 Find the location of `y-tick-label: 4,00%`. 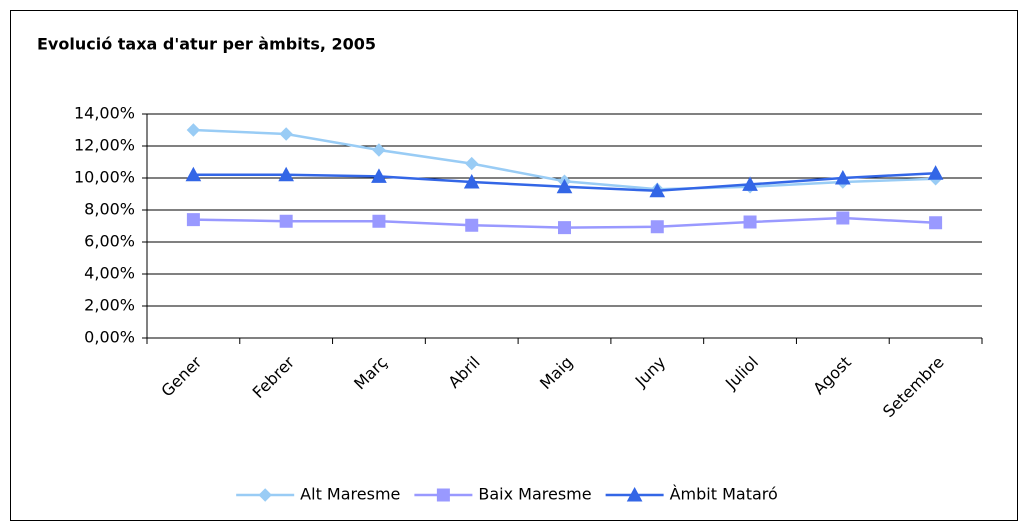

y-tick-label: 4,00% is located at coordinates (109, 273).